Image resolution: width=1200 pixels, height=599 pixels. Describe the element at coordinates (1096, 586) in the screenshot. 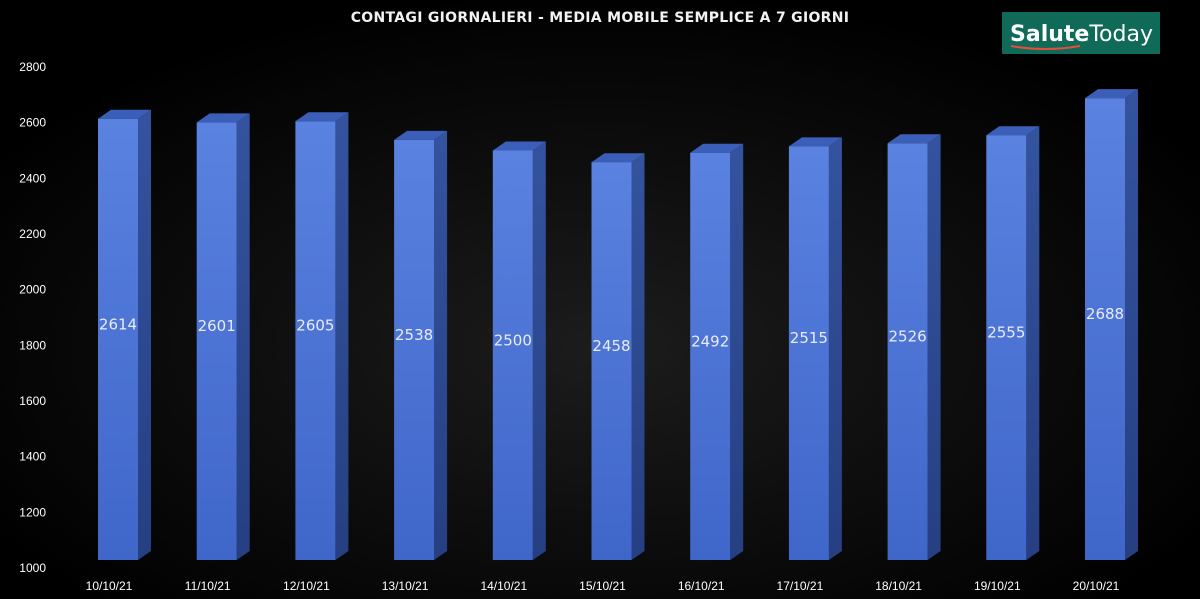

I see `x-tick-label: 20/10/21` at that location.